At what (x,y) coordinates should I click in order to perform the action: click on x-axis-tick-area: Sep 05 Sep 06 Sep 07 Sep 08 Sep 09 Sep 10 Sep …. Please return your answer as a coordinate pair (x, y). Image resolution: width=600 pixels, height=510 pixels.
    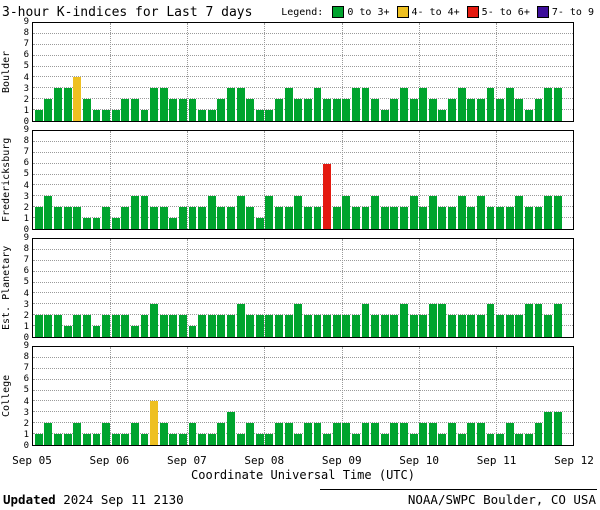
    Looking at the image, I should click on (303, 460).